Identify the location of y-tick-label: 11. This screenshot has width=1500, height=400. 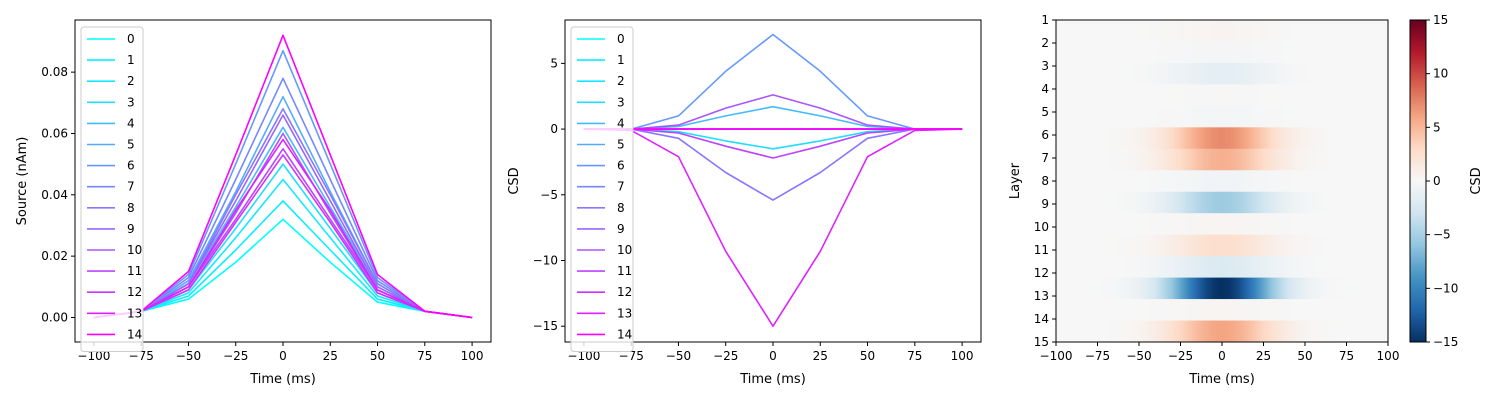
(1041, 250).